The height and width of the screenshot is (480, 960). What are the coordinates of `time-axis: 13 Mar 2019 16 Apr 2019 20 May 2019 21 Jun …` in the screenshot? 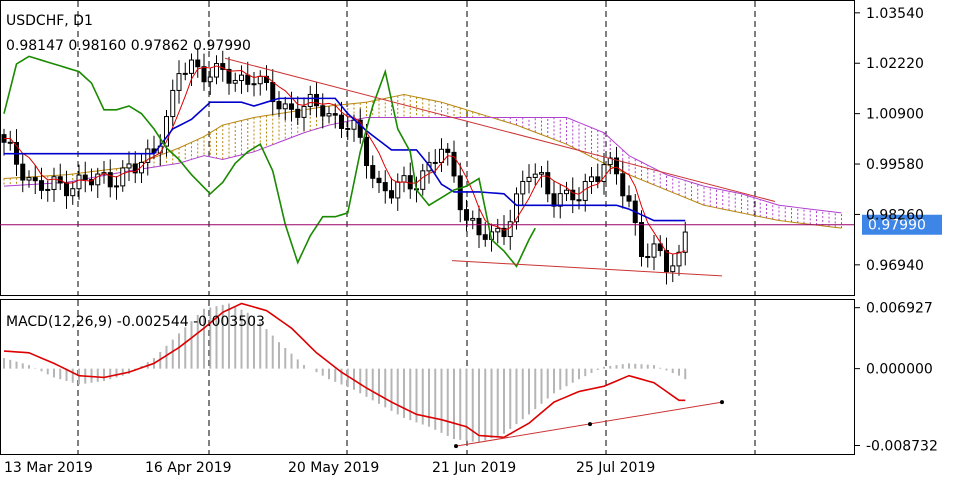 It's located at (329, 468).